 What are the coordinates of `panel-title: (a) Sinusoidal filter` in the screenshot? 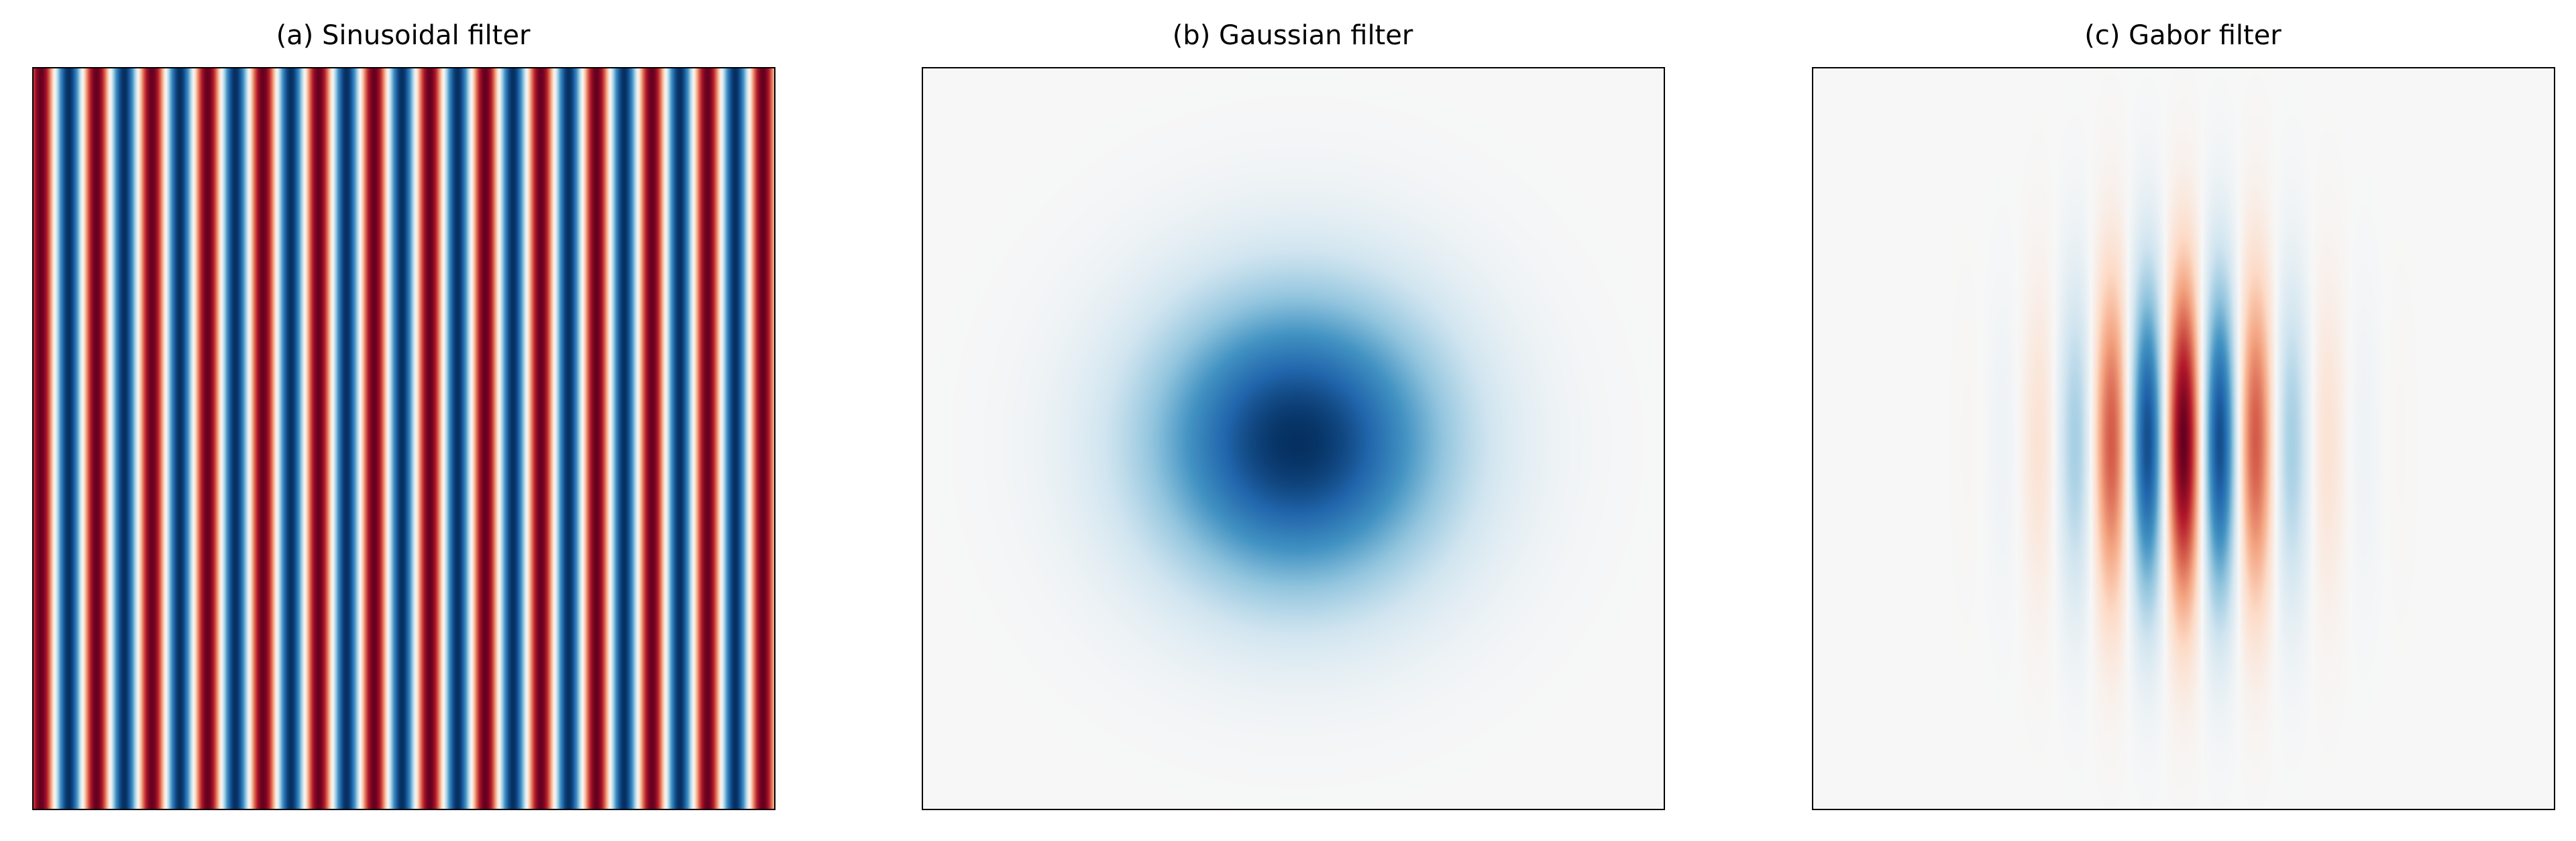 It's located at (403, 35).